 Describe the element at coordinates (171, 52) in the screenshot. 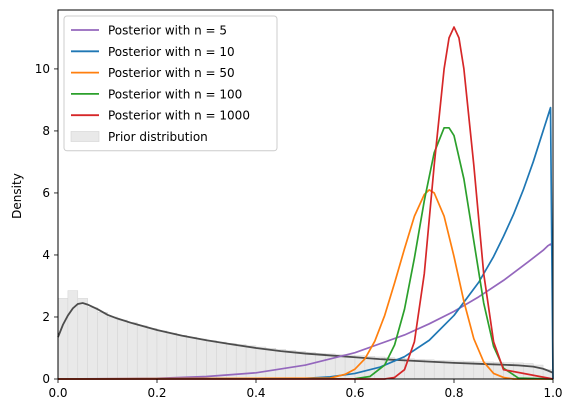

I see `legend-label: Posterior with n = 10` at that location.